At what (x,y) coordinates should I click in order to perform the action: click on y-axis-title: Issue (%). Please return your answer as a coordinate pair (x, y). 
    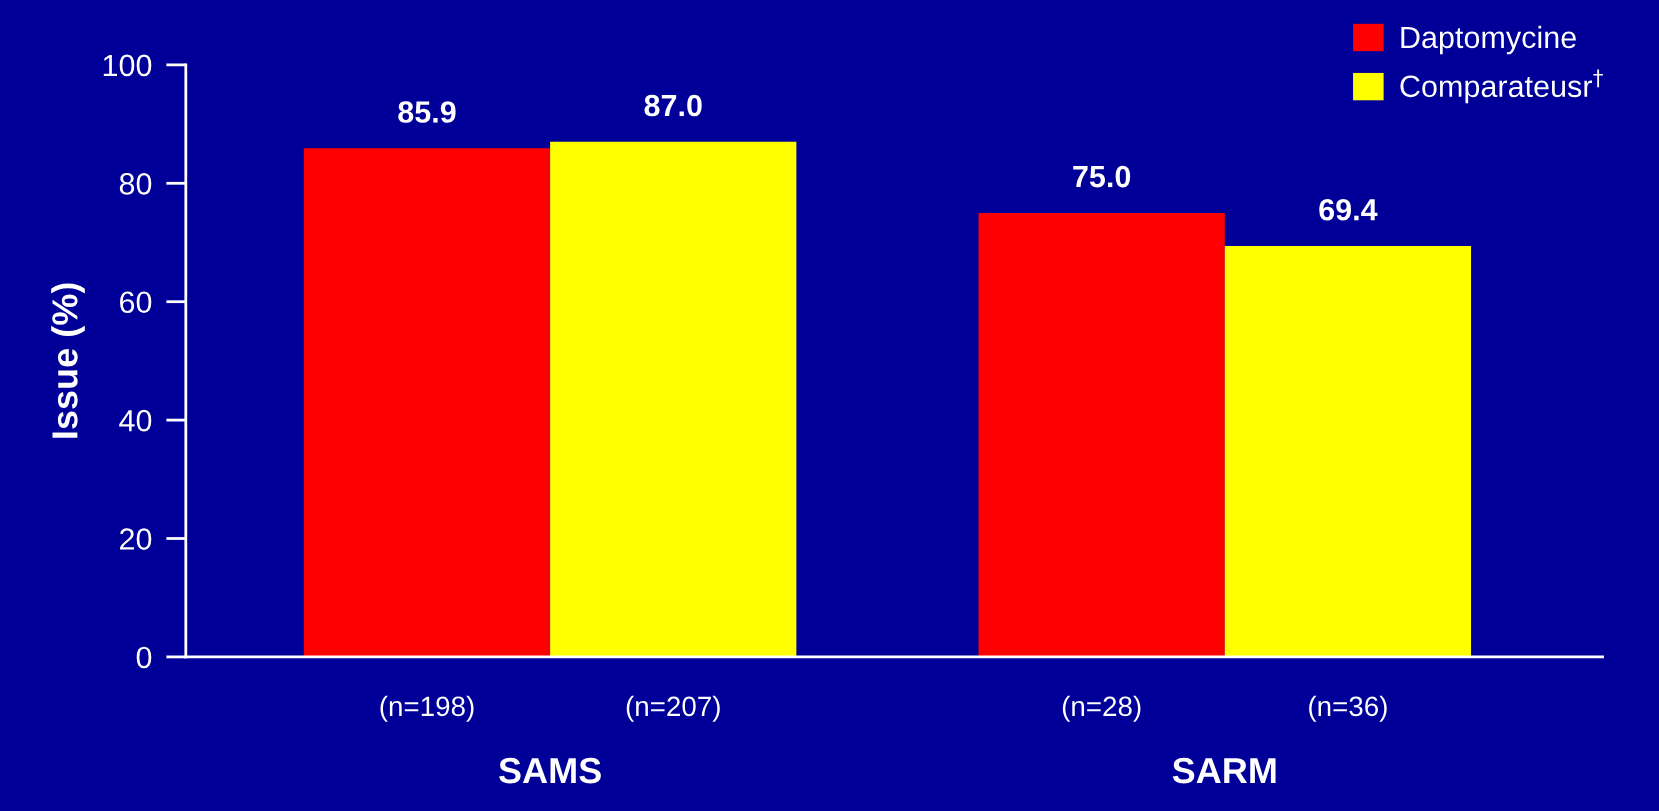
    Looking at the image, I should click on (68, 360).